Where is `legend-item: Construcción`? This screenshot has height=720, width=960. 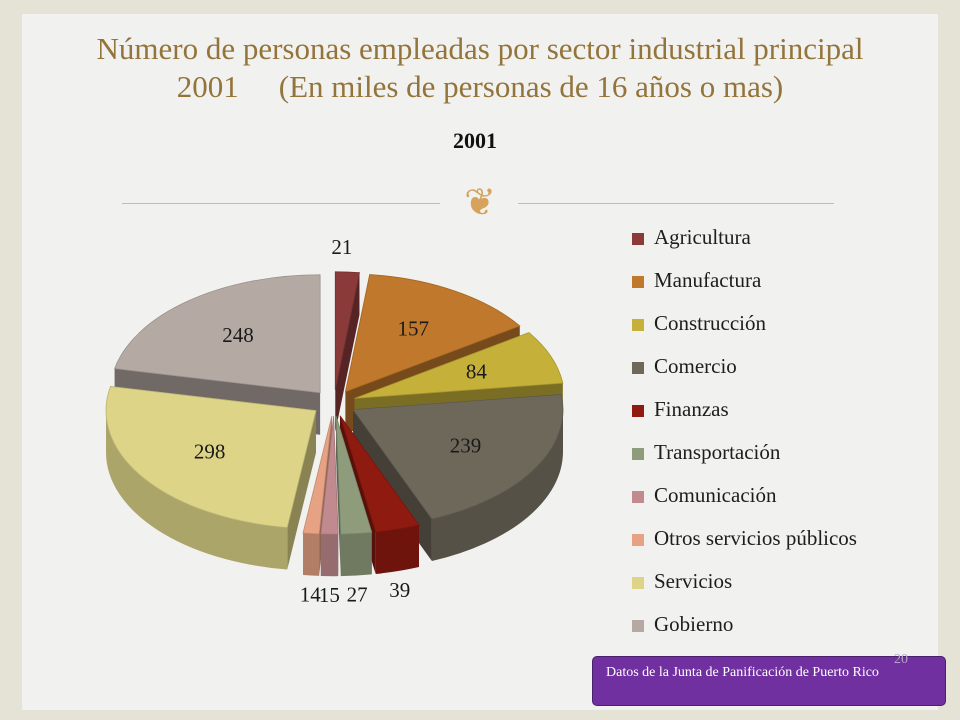
legend-item: Construcción is located at coordinates (782, 329).